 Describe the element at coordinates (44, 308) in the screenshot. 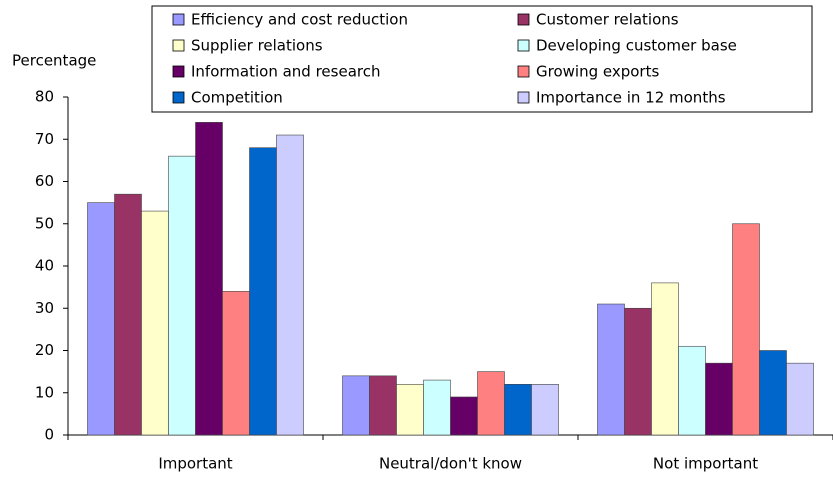

I see `y-tick-label: 30` at that location.